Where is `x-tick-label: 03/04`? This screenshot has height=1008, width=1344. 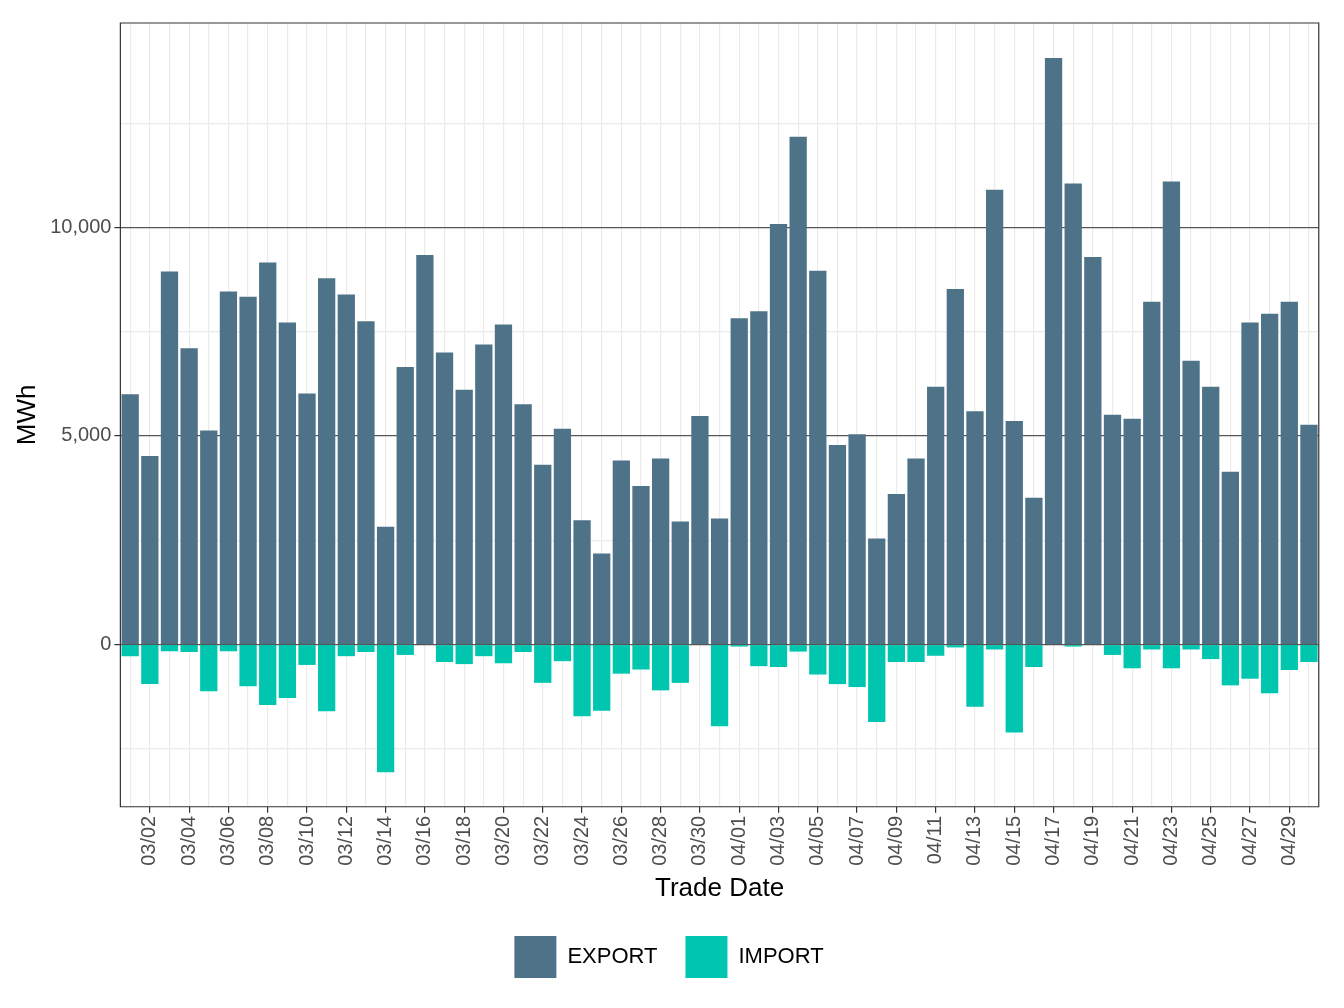
x-tick-label: 03/04 is located at coordinates (187, 840).